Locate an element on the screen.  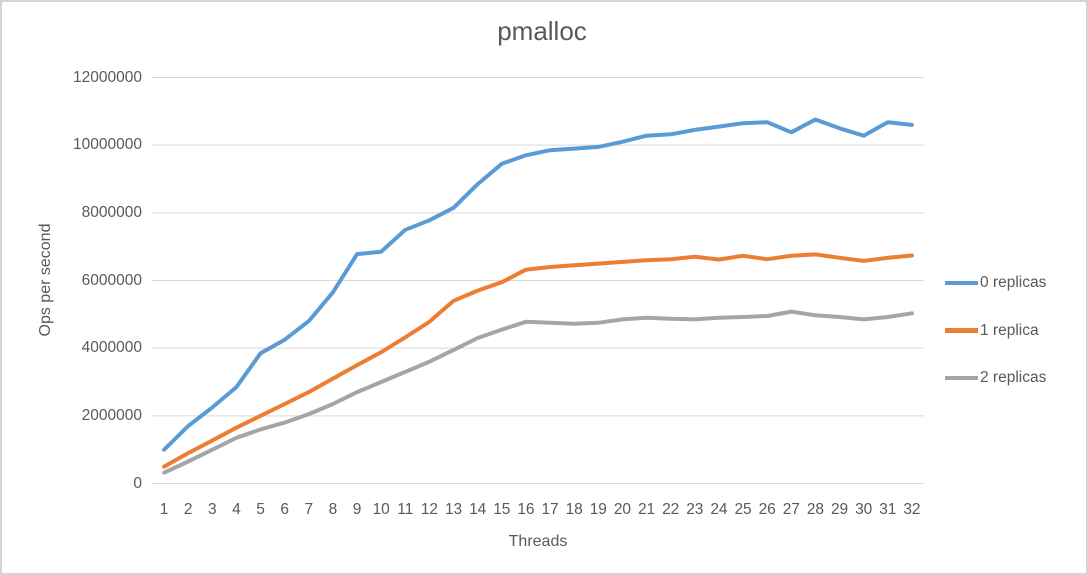
x-tick-label: 3 is located at coordinates (212, 509).